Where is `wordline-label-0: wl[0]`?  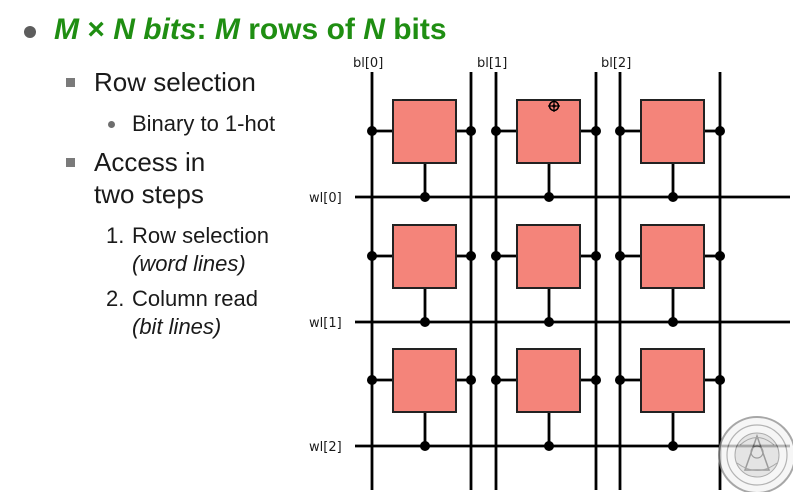
wordline-label-0: wl[0] is located at coordinates (325, 198).